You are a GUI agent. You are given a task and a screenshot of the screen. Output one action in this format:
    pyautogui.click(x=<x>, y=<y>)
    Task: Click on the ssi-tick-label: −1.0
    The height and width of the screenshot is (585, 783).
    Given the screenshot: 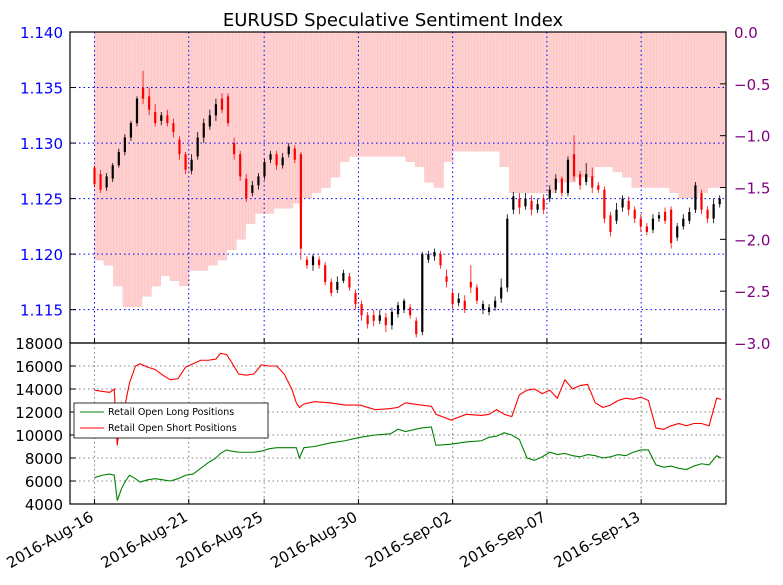 What is the action you would take?
    pyautogui.click(x=752, y=137)
    